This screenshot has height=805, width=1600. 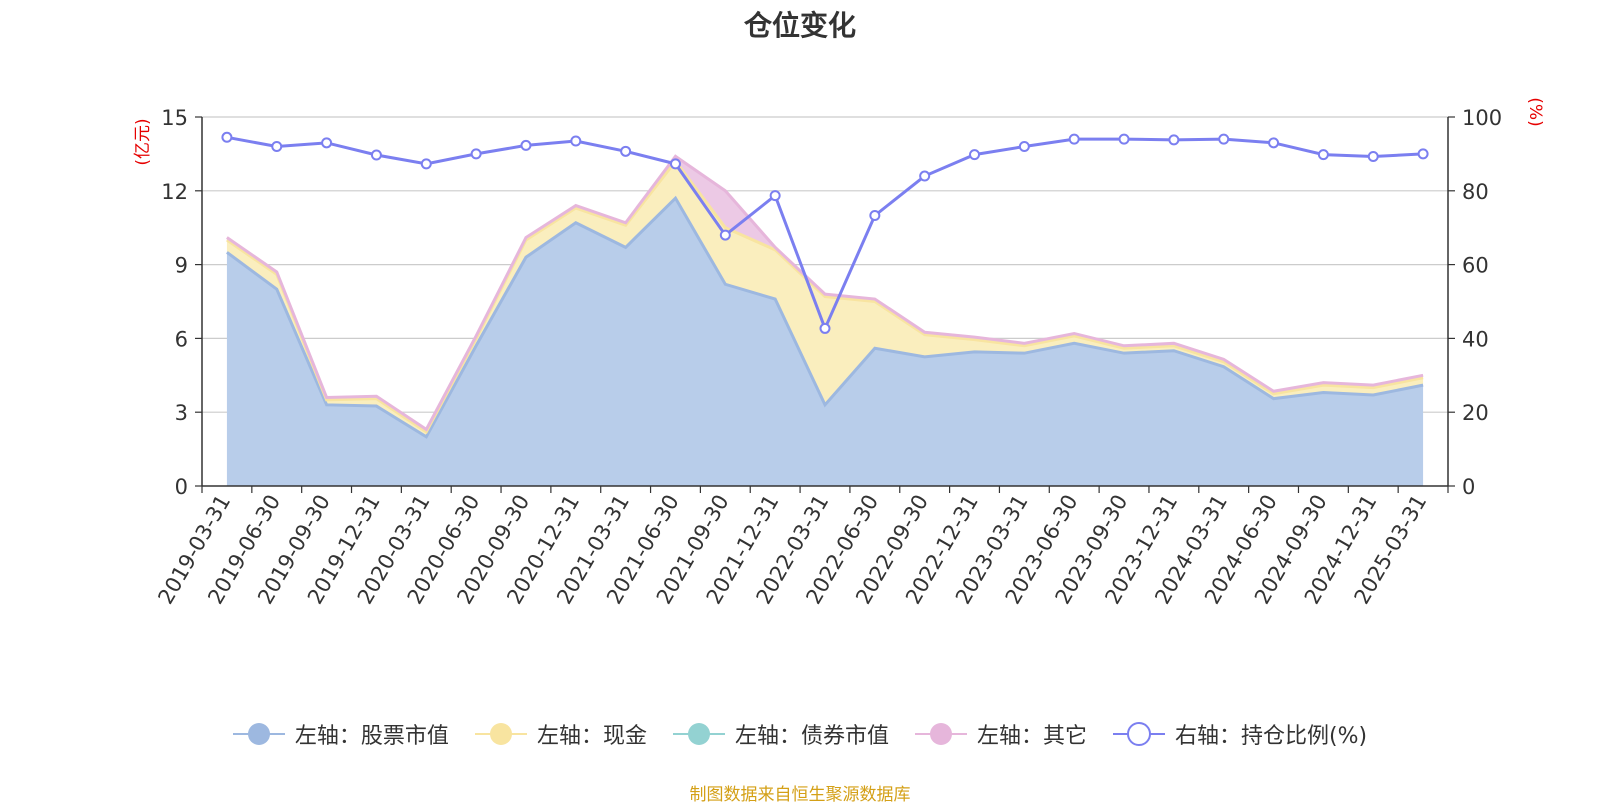 I want to click on y-left-tick-label: 6, so click(x=181, y=339).